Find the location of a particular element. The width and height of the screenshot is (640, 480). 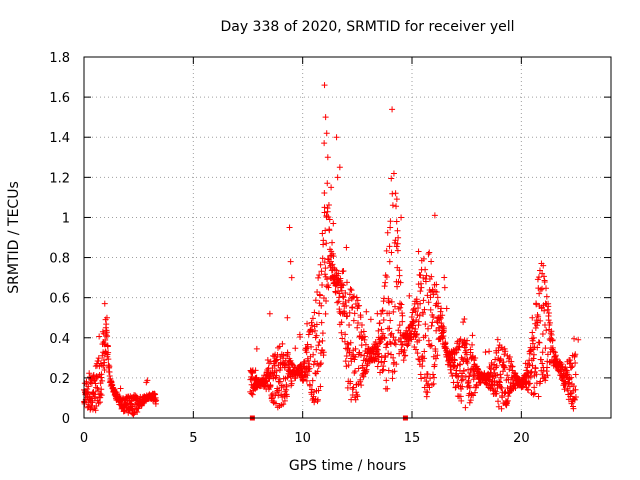

x-tick-label: 20 is located at coordinates (521, 438).